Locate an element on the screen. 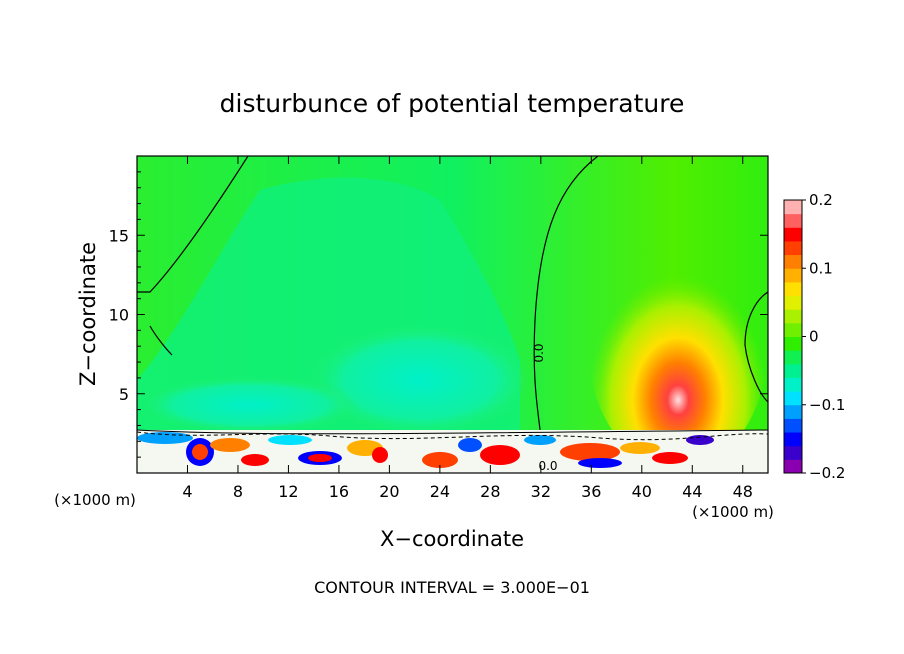 The height and width of the screenshot is (654, 904). colorbar-tick-label: 0 is located at coordinates (814, 337).